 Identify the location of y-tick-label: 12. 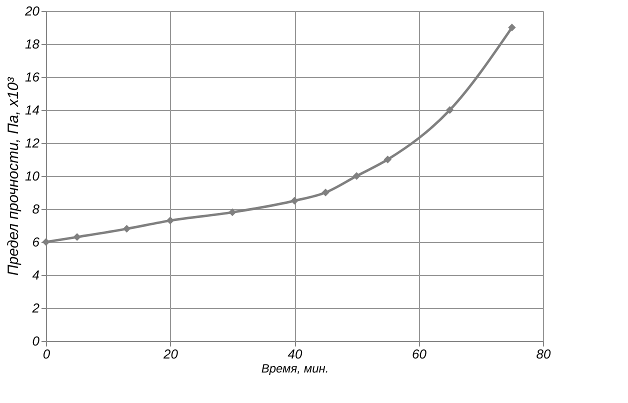
(32, 143).